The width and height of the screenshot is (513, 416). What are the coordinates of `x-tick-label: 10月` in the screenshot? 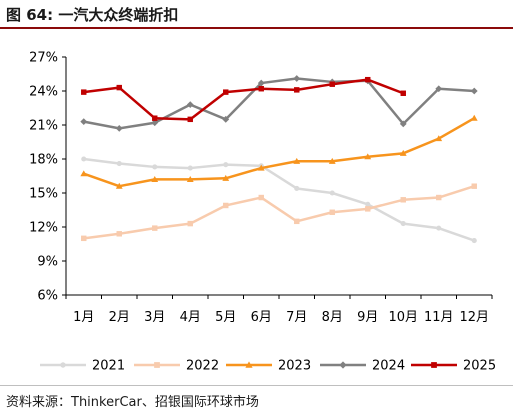 It's located at (403, 317).